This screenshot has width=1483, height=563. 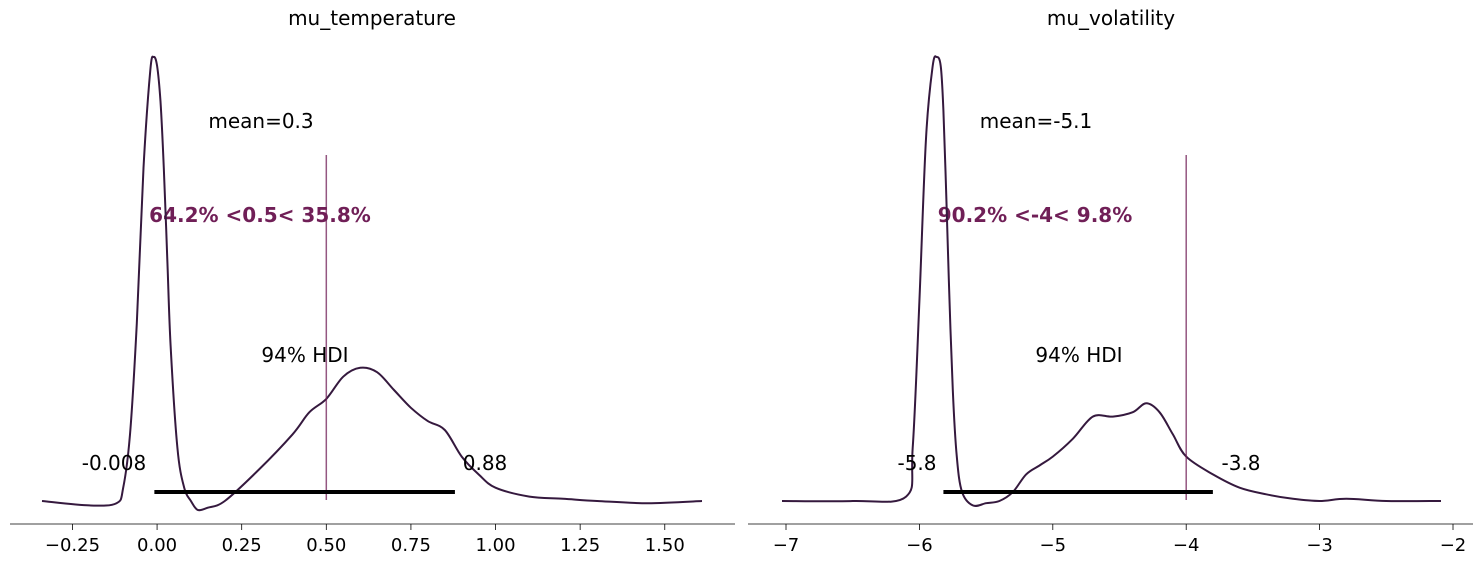 I want to click on hdi-low-label: -0.008, so click(x=114, y=463).